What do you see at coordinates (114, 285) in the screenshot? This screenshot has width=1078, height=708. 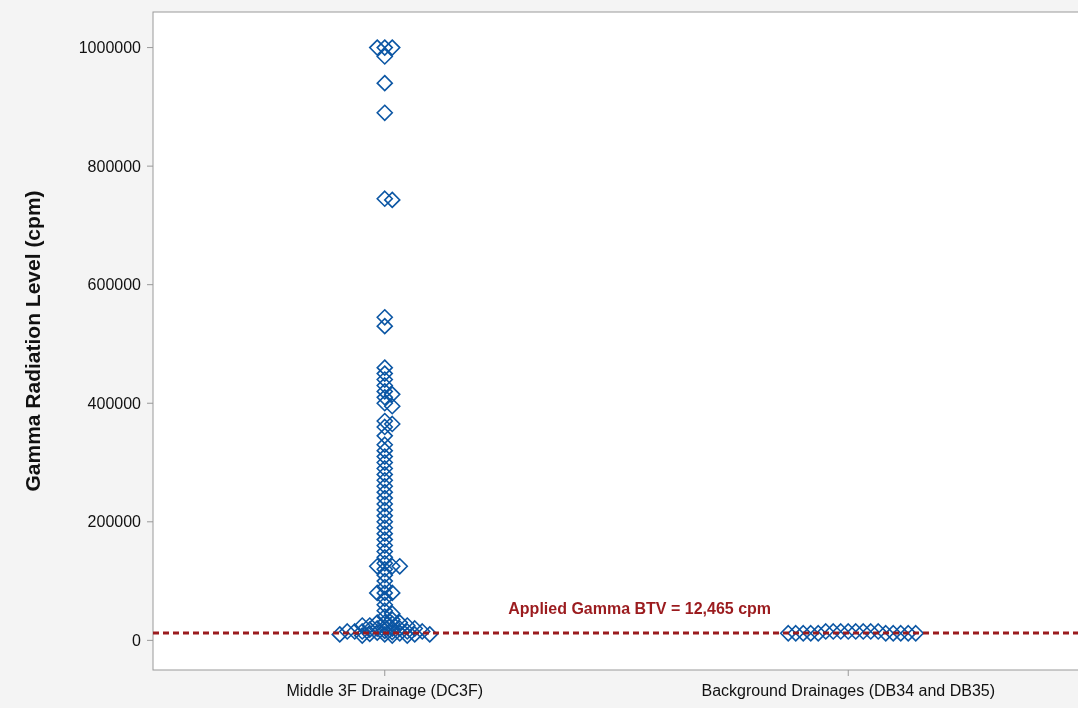 I see `y-tick-label: 600000` at bounding box center [114, 285].